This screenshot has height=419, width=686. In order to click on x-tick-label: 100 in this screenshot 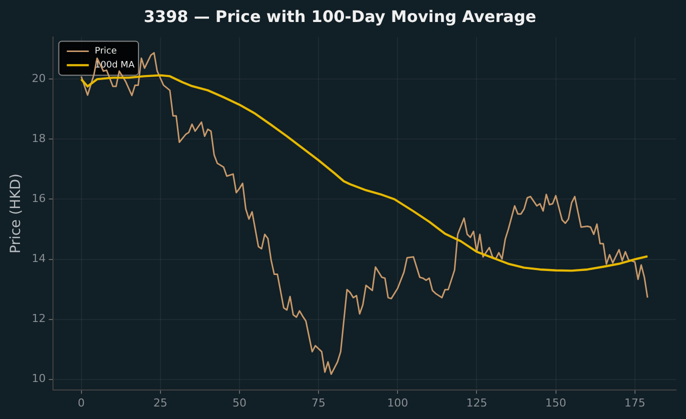, I will do `click(397, 403)`.